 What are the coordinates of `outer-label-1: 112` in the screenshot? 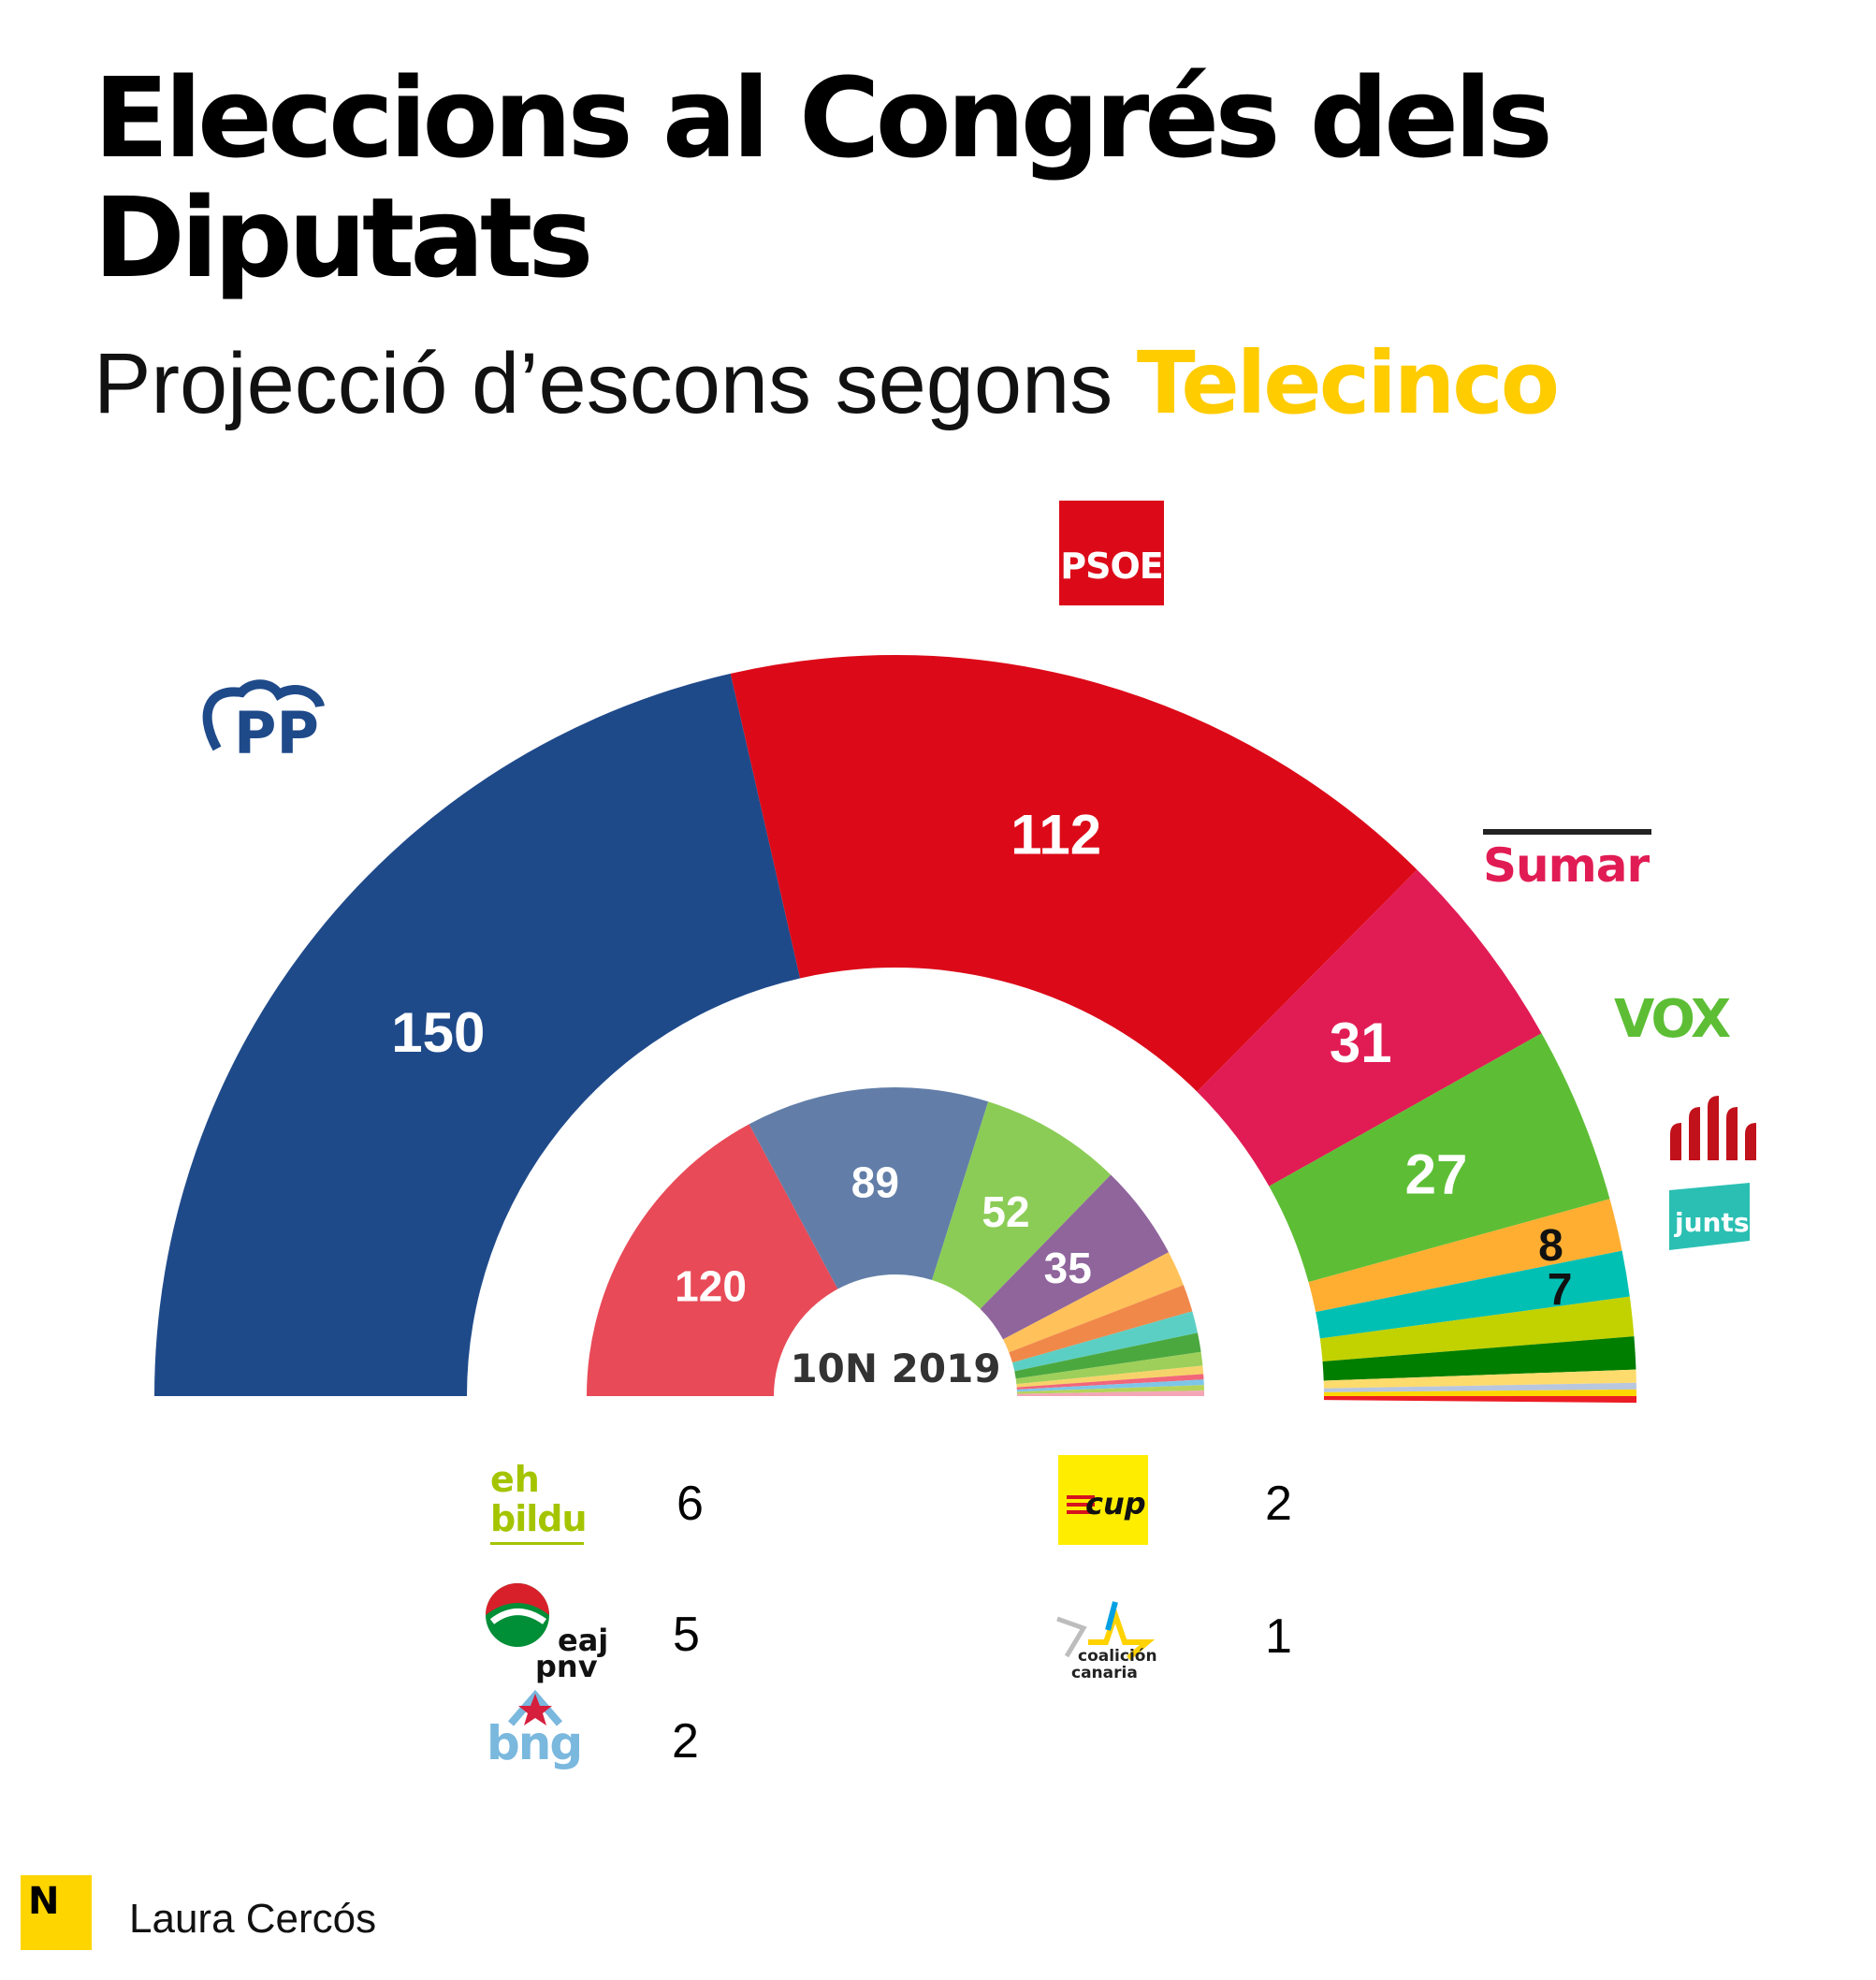 It's located at (1056, 835).